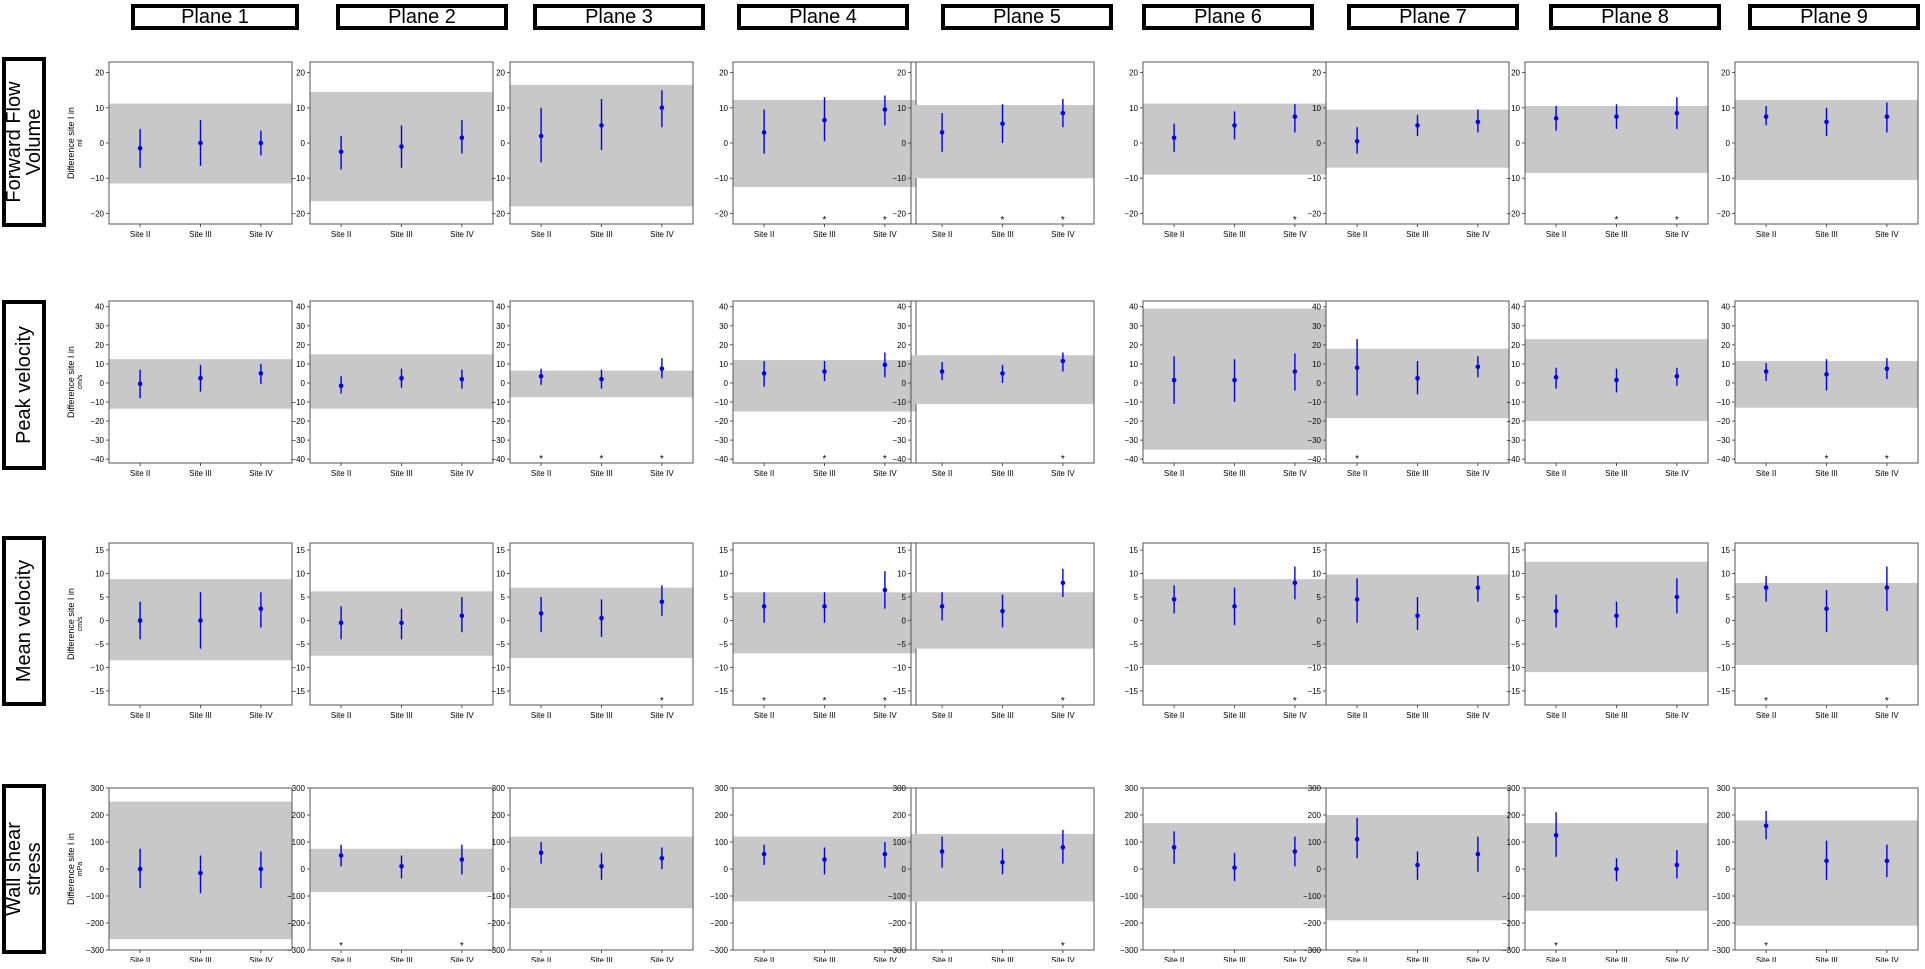 This screenshot has width=1925, height=969. What do you see at coordinates (619, 17) in the screenshot?
I see `column-header-plane-3: Plane 3` at bounding box center [619, 17].